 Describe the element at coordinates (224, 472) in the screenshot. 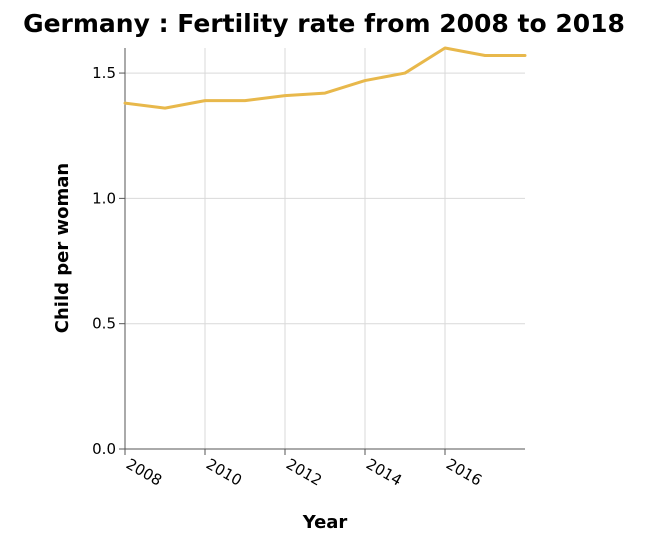

I see `x-tick-label: 2010` at that location.